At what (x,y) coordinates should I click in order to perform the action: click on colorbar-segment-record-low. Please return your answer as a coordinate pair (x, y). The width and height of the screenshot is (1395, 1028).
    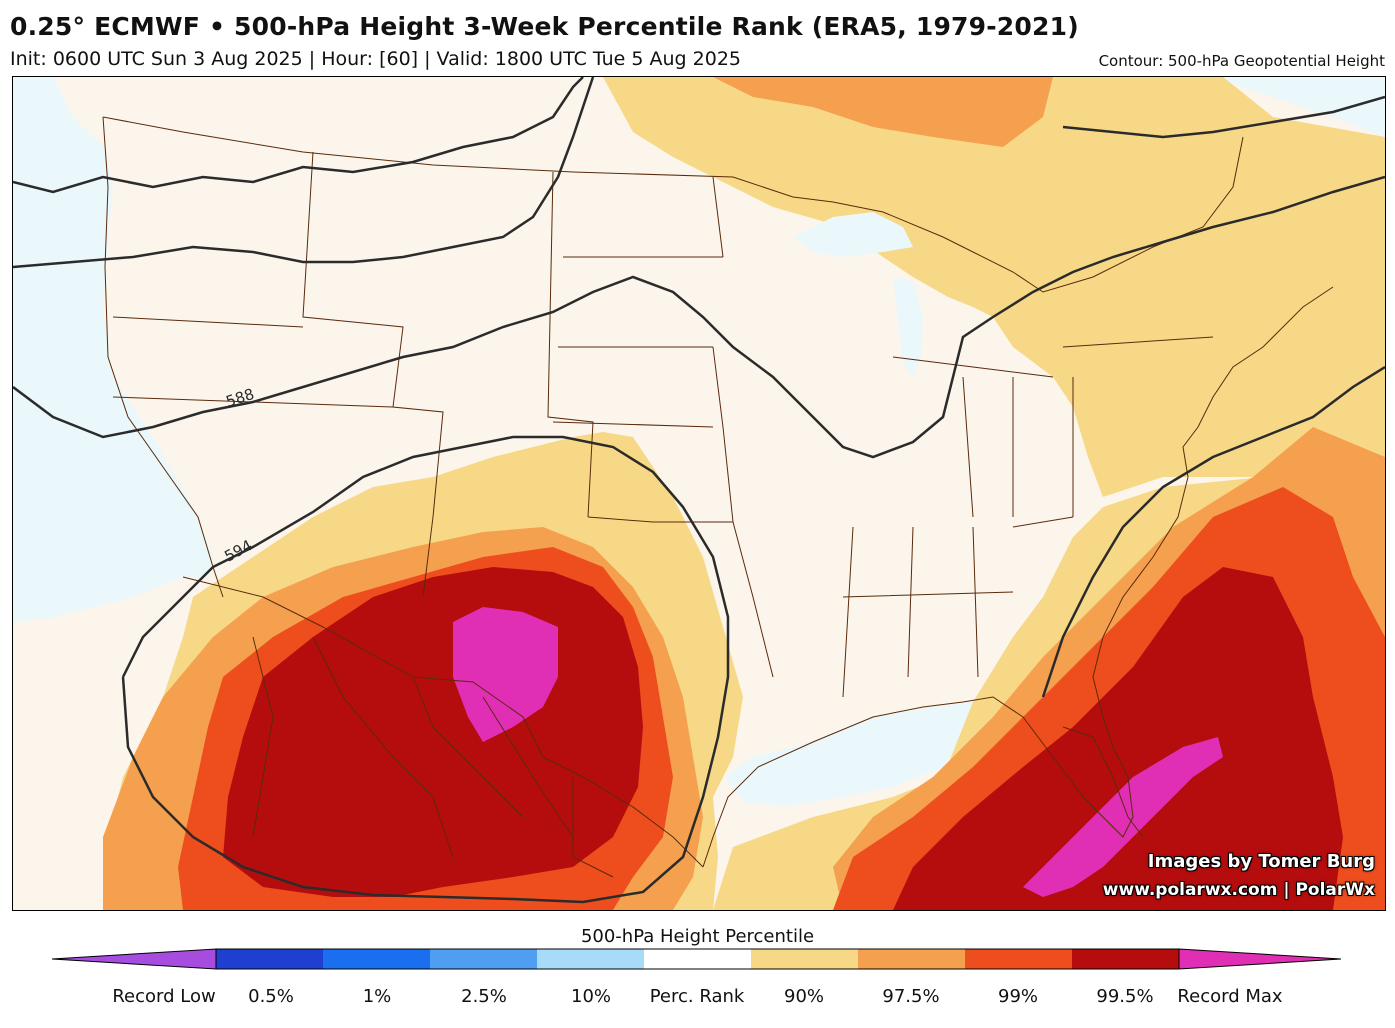
    Looking at the image, I should click on (134, 959).